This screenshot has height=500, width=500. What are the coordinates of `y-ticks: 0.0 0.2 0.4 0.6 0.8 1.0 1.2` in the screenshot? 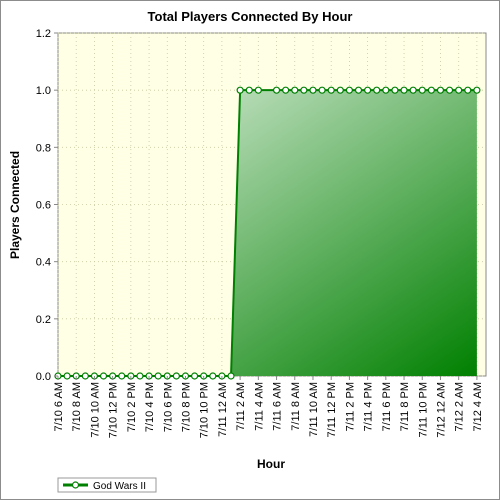 It's located at (47, 205).